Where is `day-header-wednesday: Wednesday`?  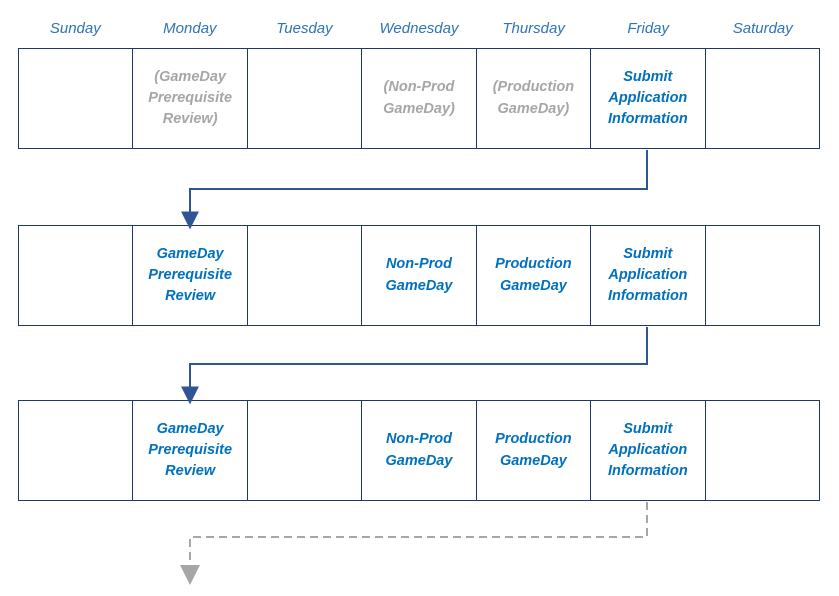 day-header-wednesday: Wednesday is located at coordinates (419, 28).